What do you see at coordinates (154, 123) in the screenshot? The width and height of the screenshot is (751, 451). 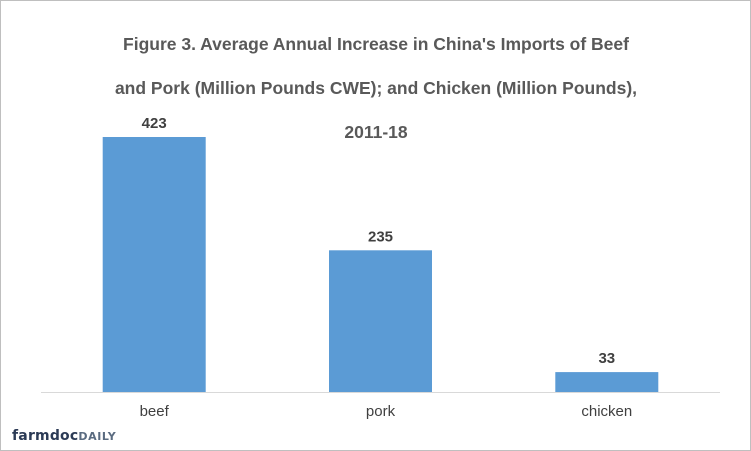 I see `data-label-beef: 423` at bounding box center [154, 123].